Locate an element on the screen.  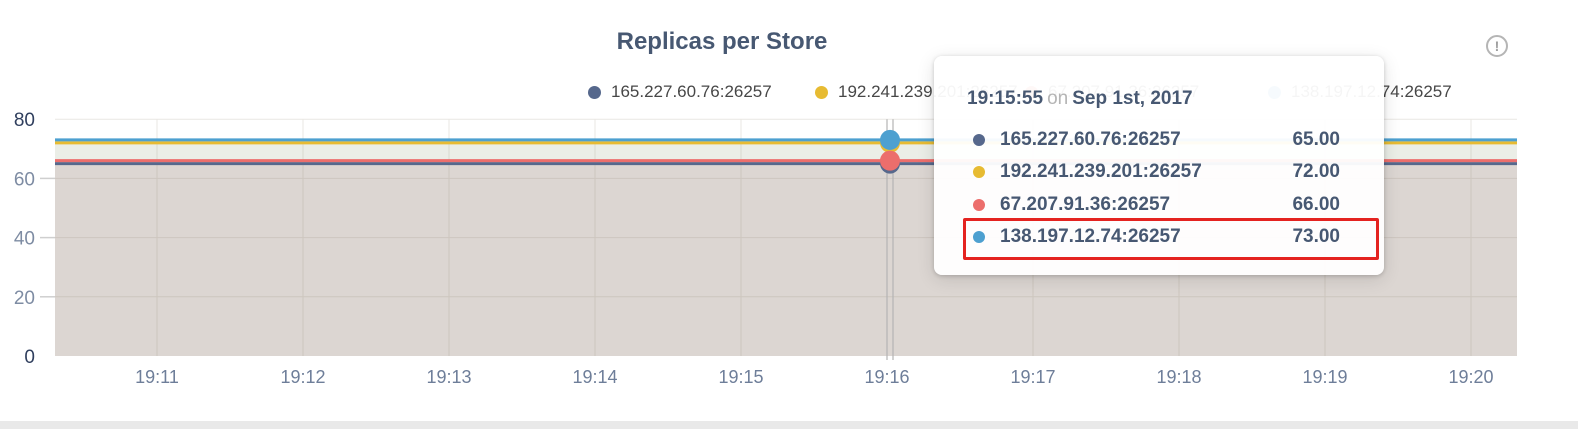
tooltip-date: Sep 1st, 2017 is located at coordinates (1132, 98).